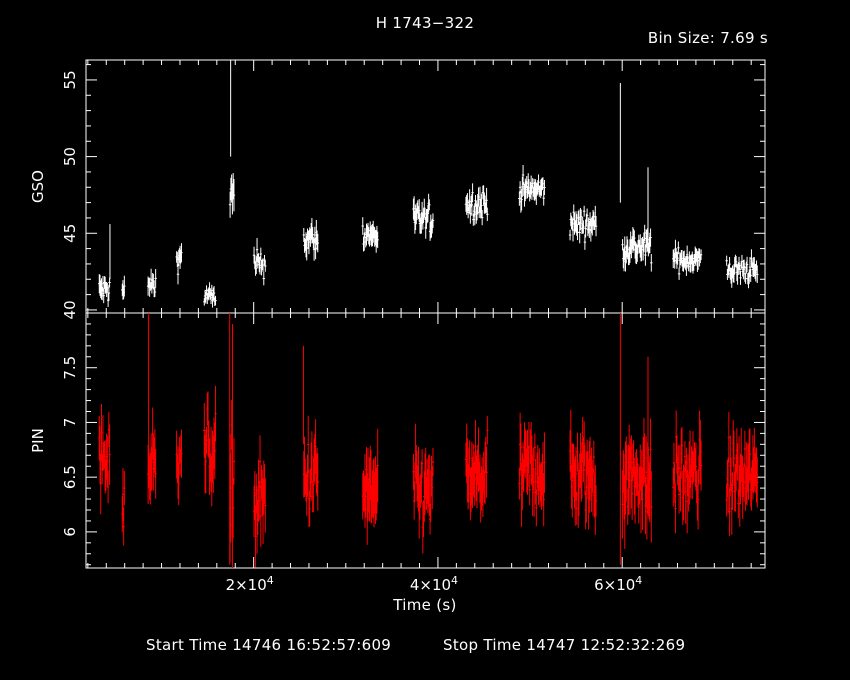 This screenshot has width=850, height=680. What do you see at coordinates (434, 584) in the screenshot?
I see `x-tick-label: 4×104` at bounding box center [434, 584].